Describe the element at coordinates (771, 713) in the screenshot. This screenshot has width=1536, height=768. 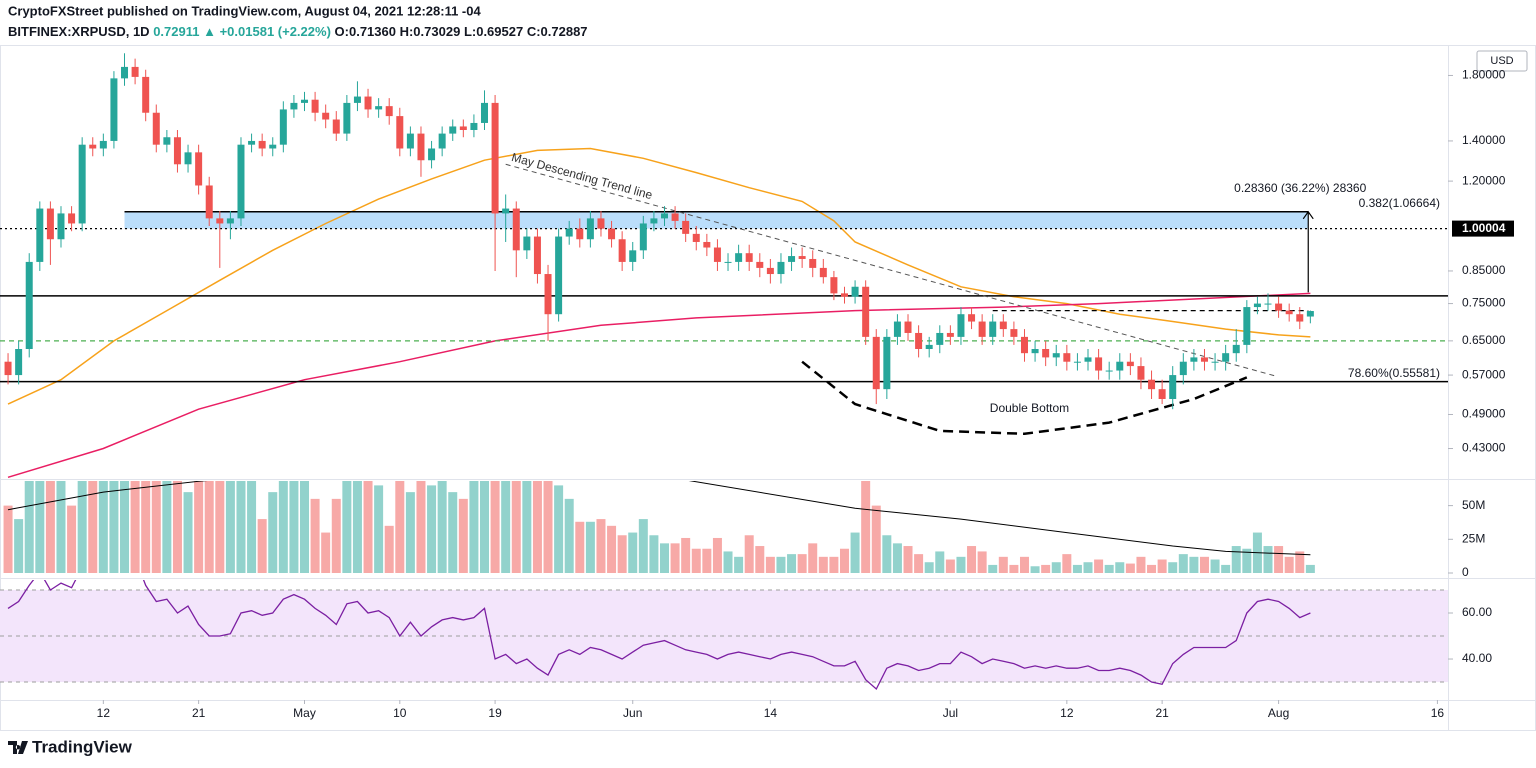
I see `x-tick-label: 14` at that location.